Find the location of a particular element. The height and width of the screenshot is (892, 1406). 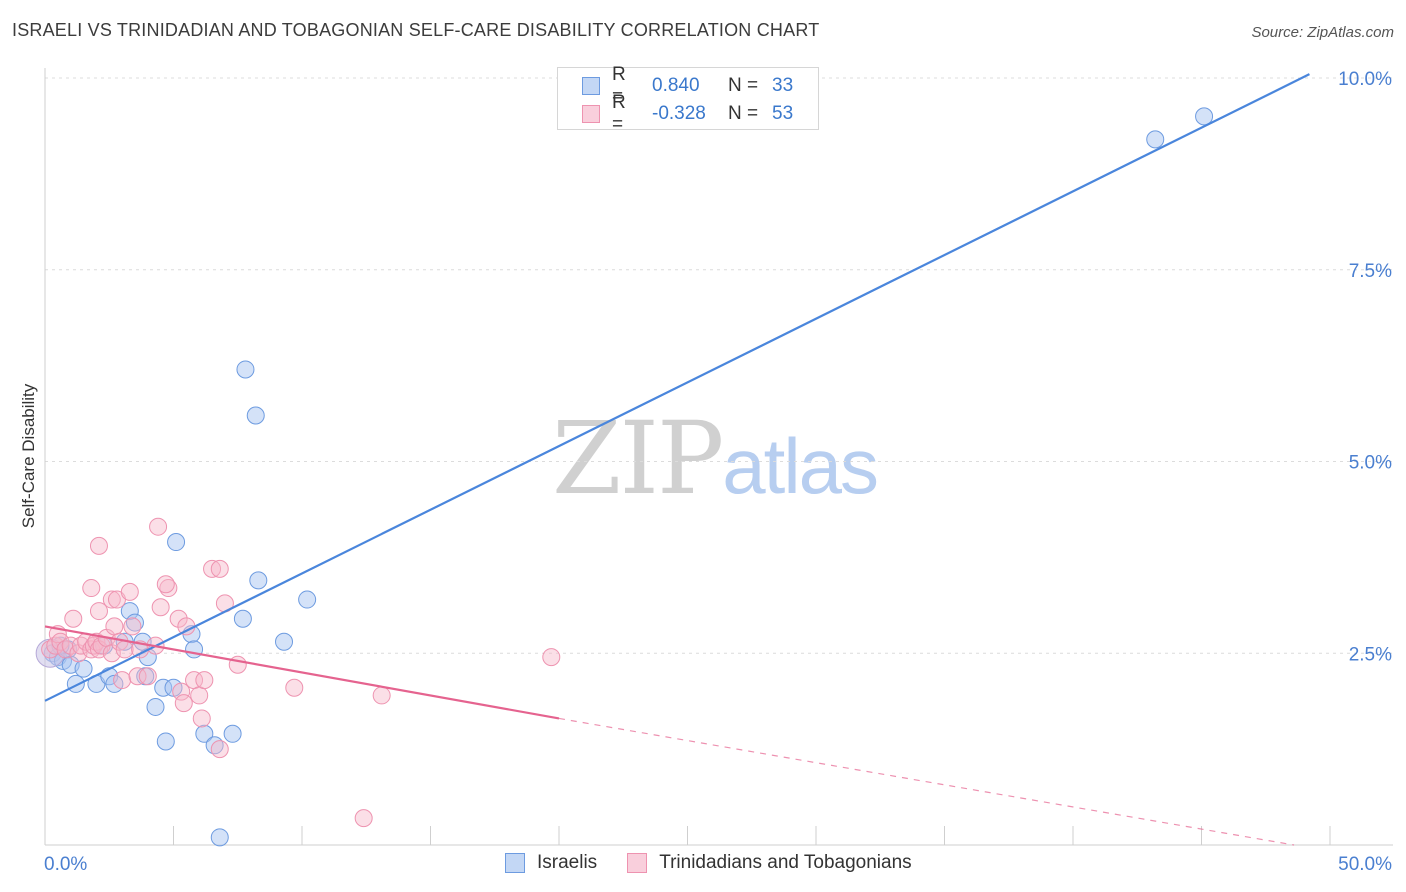

stats-legend: R = 0.840 N = 33 R = -0.328 N = 53 is located at coordinates (688, 99).